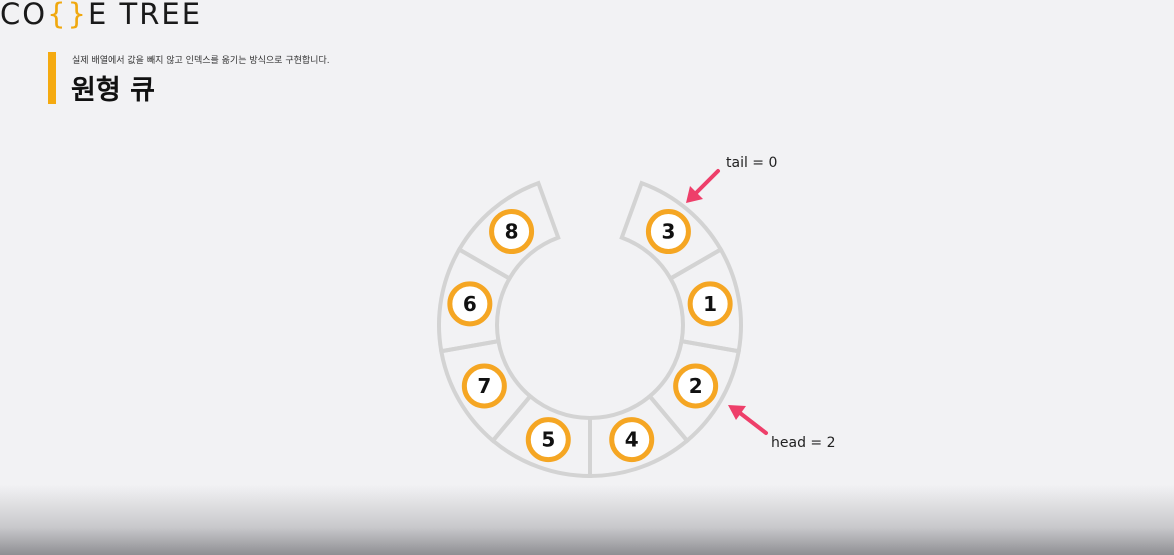 Image resolution: width=1174 pixels, height=555 pixels. What do you see at coordinates (782, 428) in the screenshot?
I see `head-pointer: head = 2` at bounding box center [782, 428].